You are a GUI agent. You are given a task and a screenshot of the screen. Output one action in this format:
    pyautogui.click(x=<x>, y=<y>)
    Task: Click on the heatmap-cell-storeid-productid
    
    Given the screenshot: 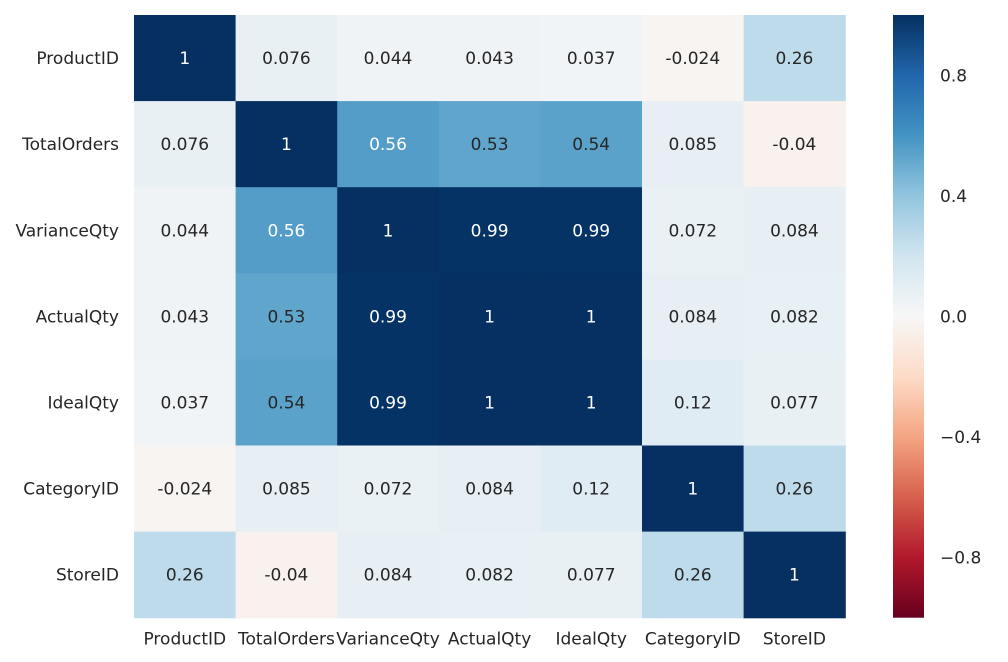 What is the action you would take?
    pyautogui.click(x=185, y=575)
    